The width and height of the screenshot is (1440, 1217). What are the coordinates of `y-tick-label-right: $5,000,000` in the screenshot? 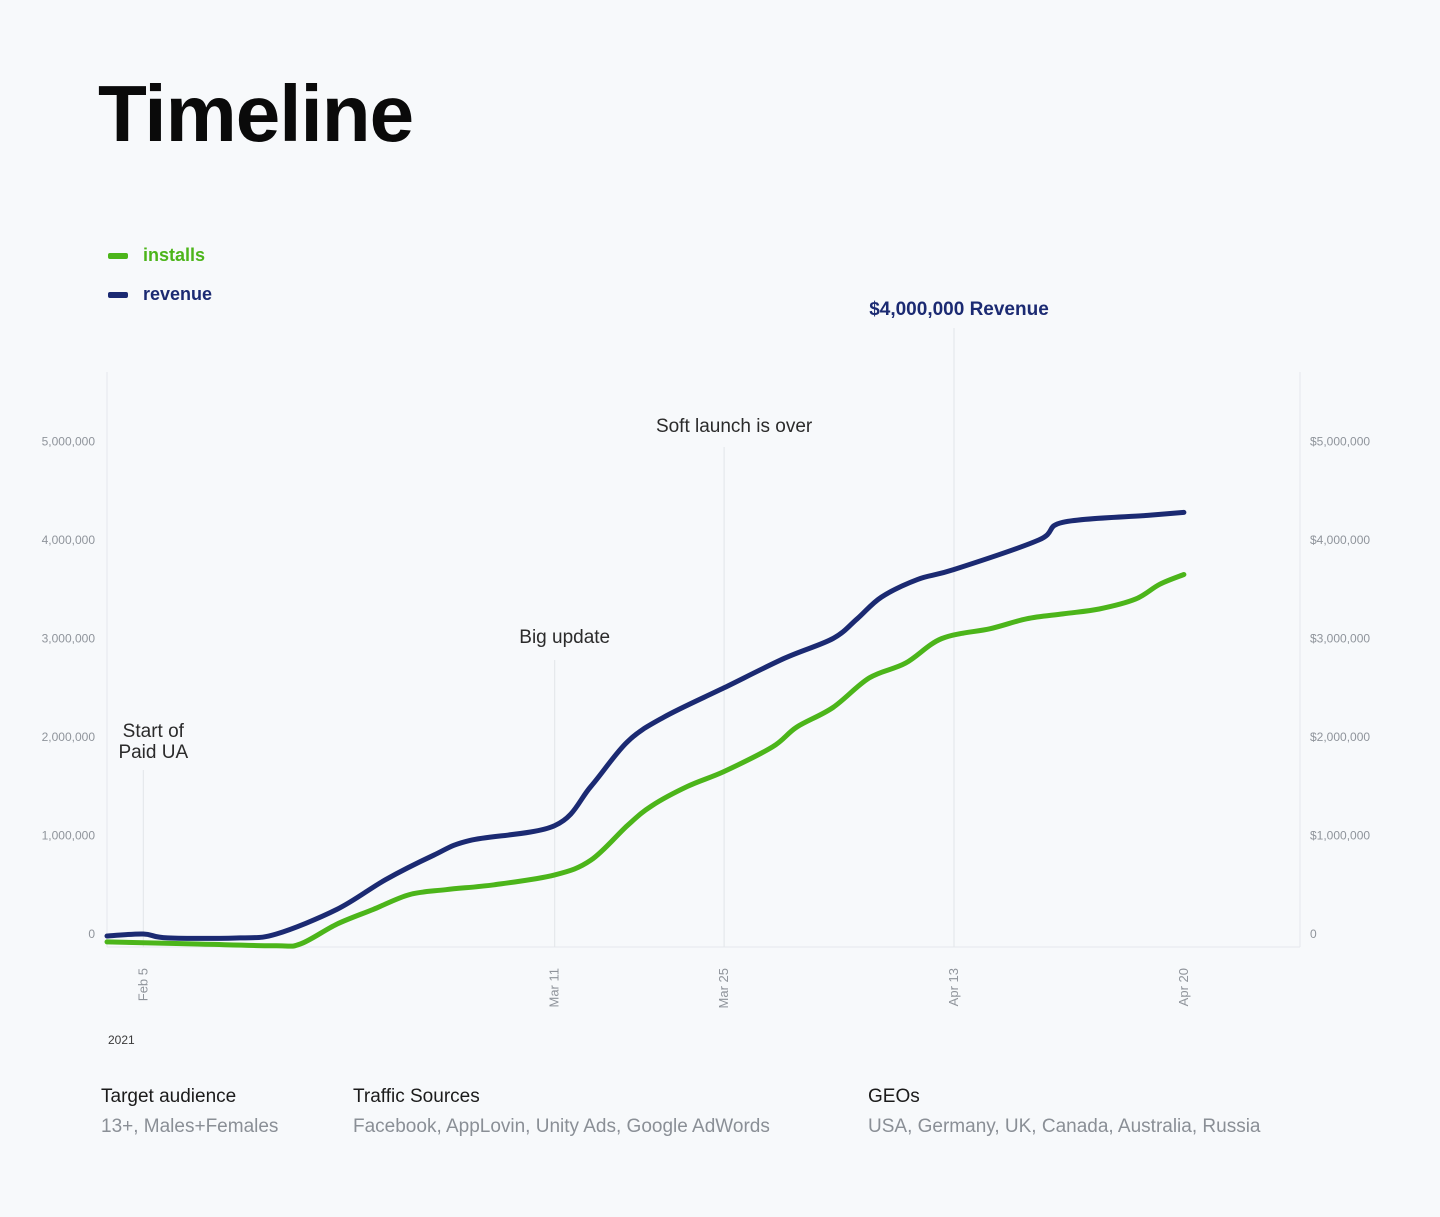 It's located at (1340, 442).